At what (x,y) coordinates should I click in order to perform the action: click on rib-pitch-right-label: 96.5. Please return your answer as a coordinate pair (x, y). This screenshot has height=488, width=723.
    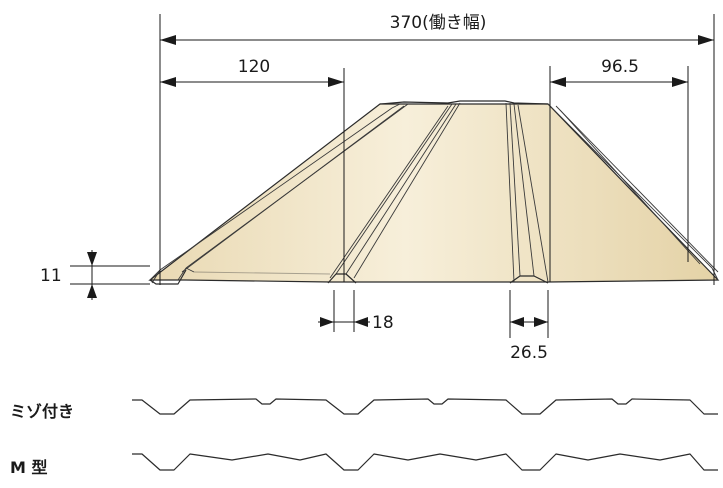
    Looking at the image, I should click on (620, 67).